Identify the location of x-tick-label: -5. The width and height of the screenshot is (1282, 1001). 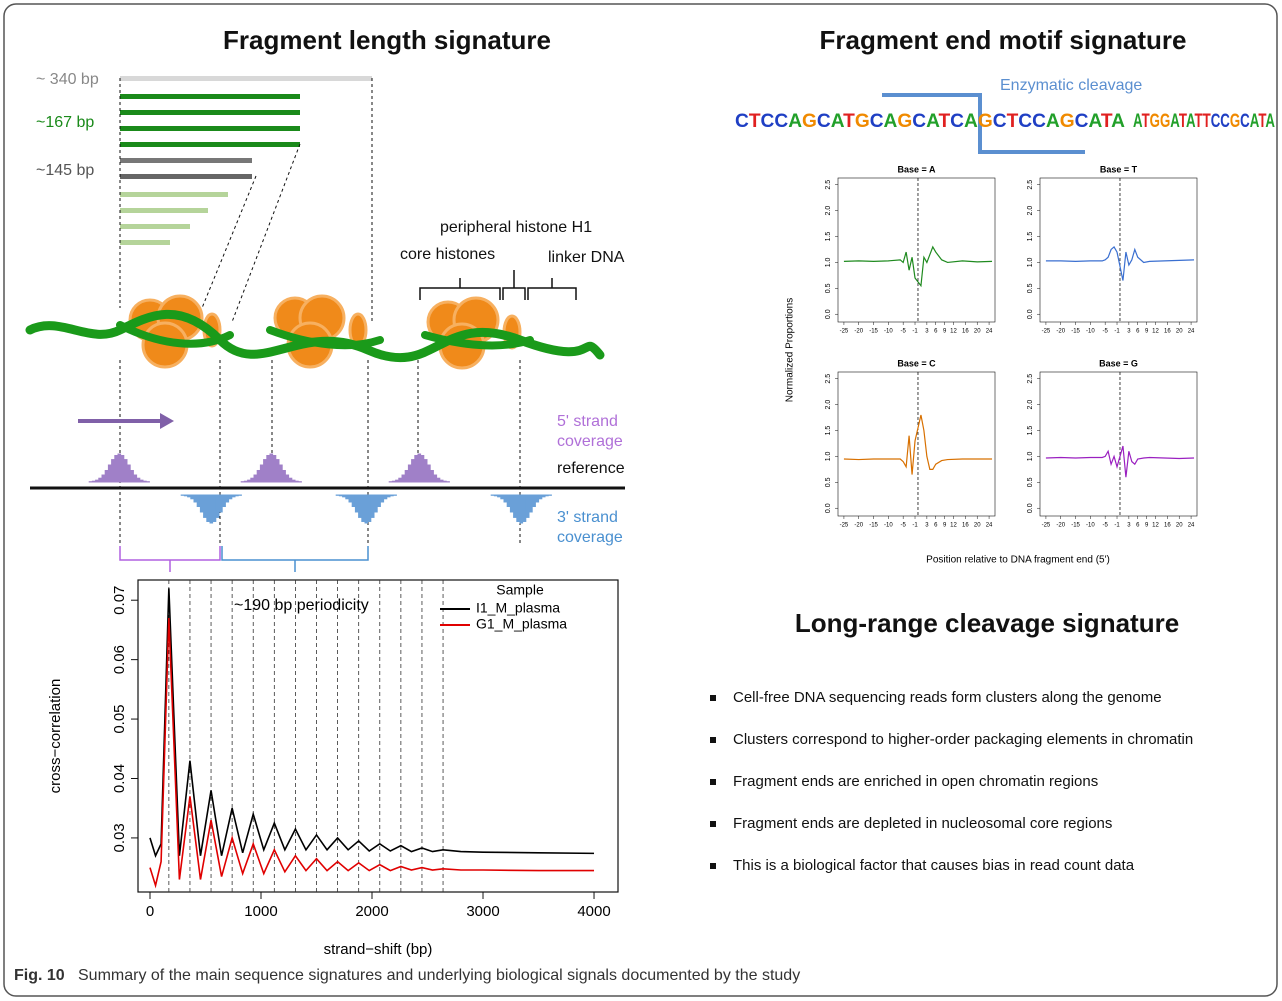
(903, 332).